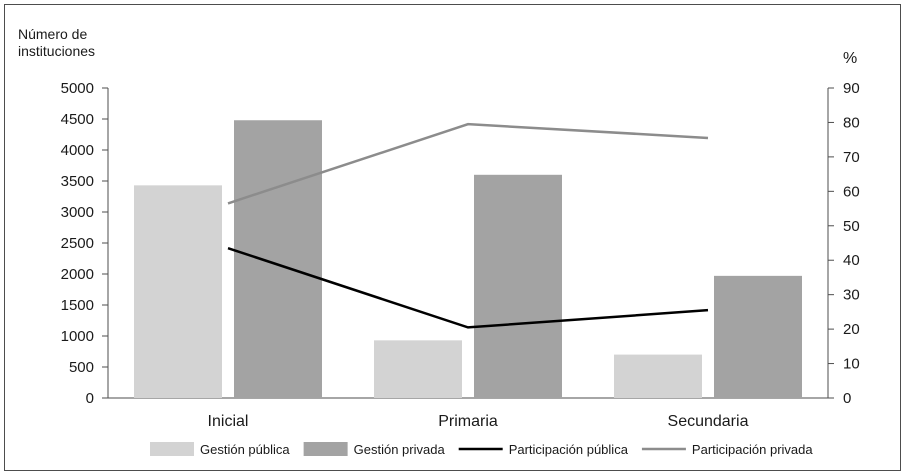  What do you see at coordinates (77, 119) in the screenshot?
I see `y-tick-label: 4500` at bounding box center [77, 119].